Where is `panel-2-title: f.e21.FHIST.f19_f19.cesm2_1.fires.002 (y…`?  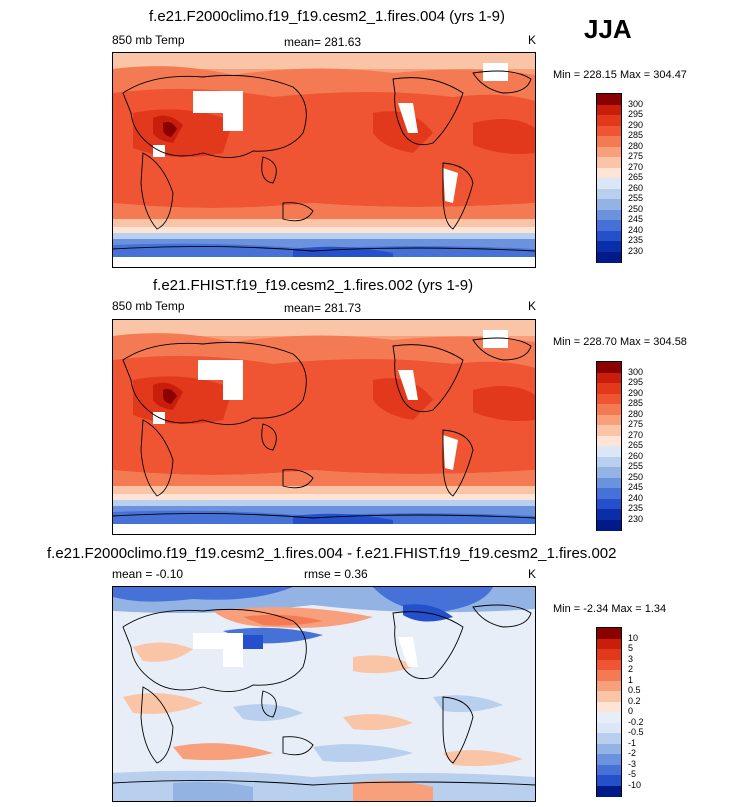
panel-2-title: f.e21.FHIST.f19_f19.cesm2_1.fires.002 (y… is located at coordinates (313, 285).